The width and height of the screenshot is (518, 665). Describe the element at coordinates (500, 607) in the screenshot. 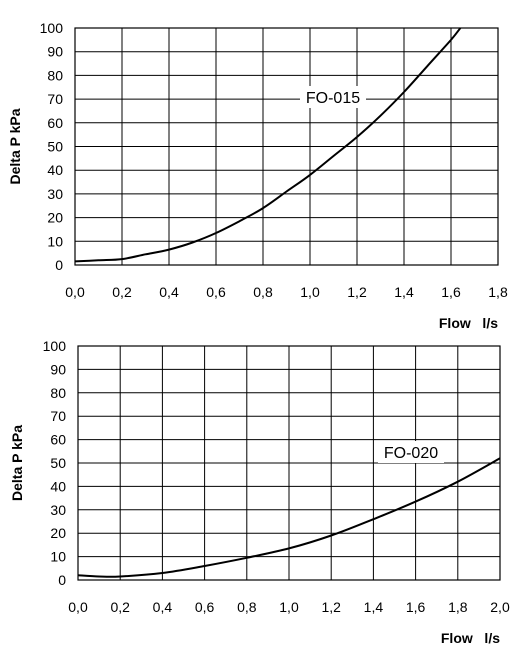

I see `x-tick-label: 2,0` at that location.